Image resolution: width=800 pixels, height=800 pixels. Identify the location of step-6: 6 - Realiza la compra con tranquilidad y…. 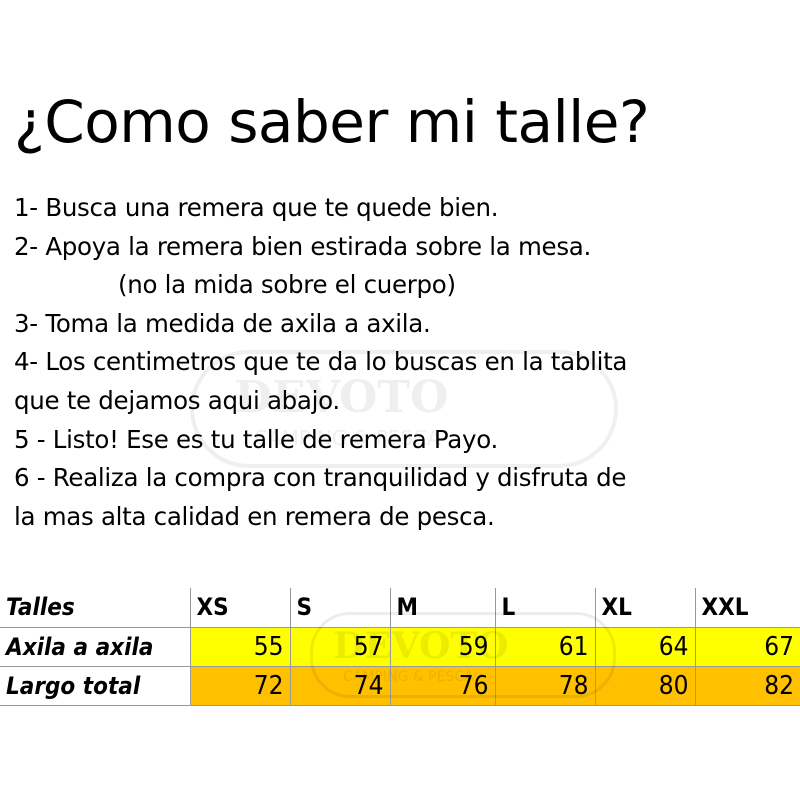
(320, 478).